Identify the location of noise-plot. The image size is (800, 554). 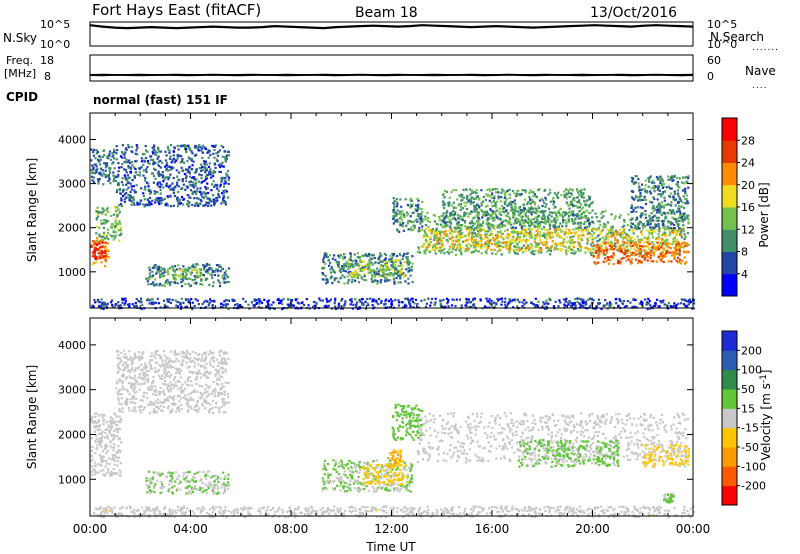
(391, 27).